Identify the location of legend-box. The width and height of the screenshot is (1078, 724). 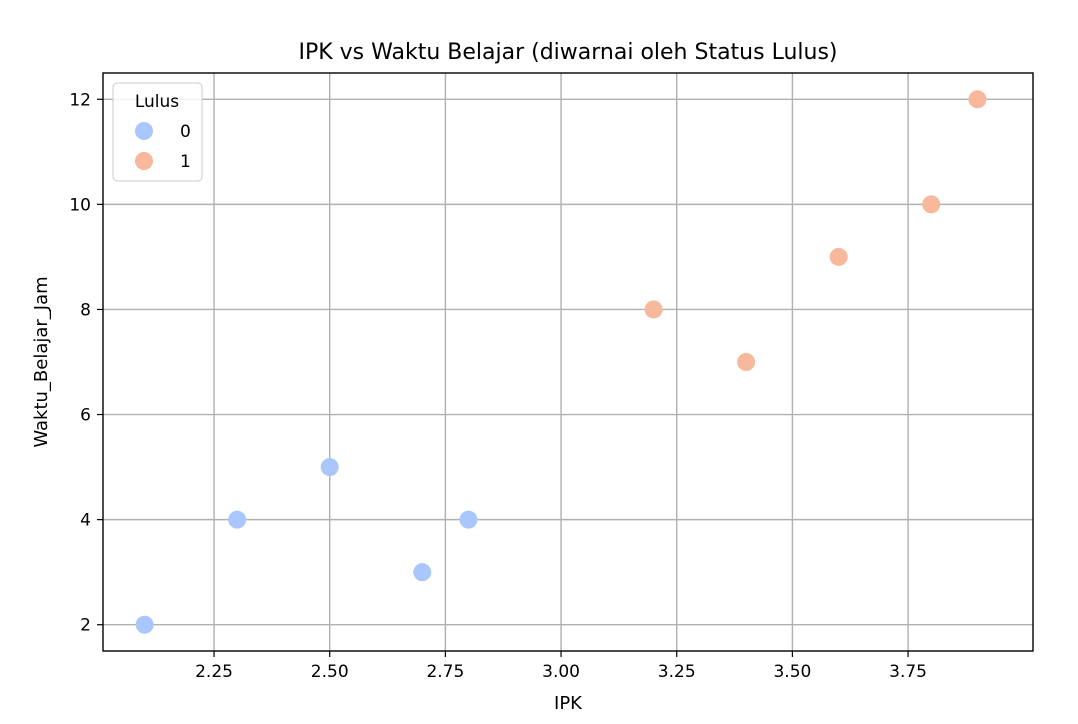
(157, 132).